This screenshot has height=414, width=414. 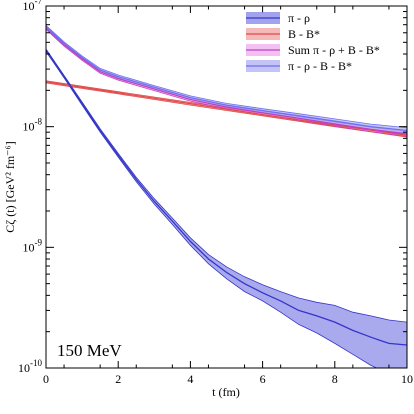 What do you see at coordinates (89, 350) in the screenshot?
I see `chart-annotation: 150 MeV` at bounding box center [89, 350].